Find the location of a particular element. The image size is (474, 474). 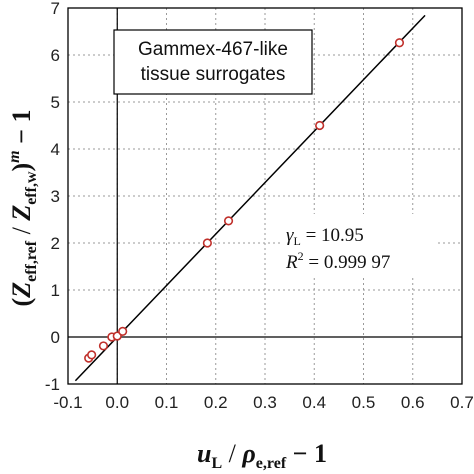

x-title-rho: ρ is located at coordinates (248, 453).